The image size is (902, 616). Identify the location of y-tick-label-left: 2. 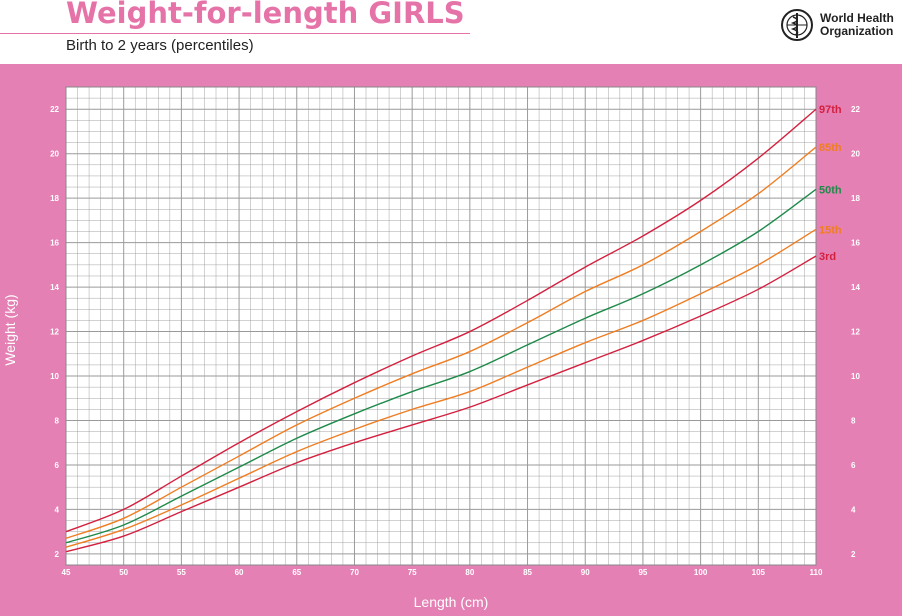
(57, 554).